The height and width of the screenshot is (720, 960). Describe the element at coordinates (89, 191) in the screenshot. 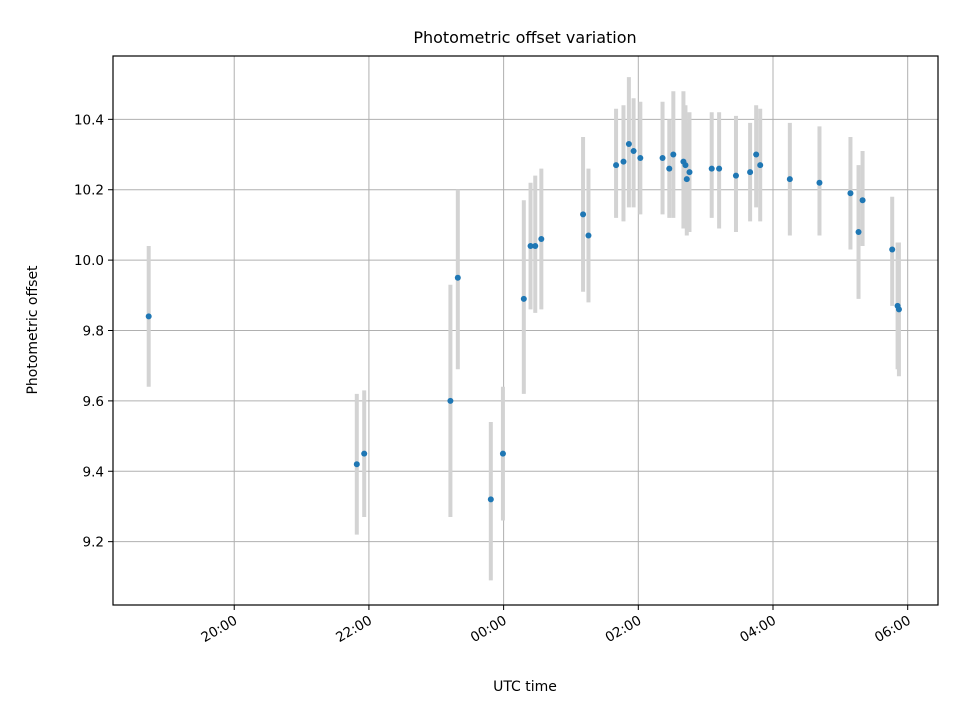

I see `y-tick-label: 10.2` at that location.